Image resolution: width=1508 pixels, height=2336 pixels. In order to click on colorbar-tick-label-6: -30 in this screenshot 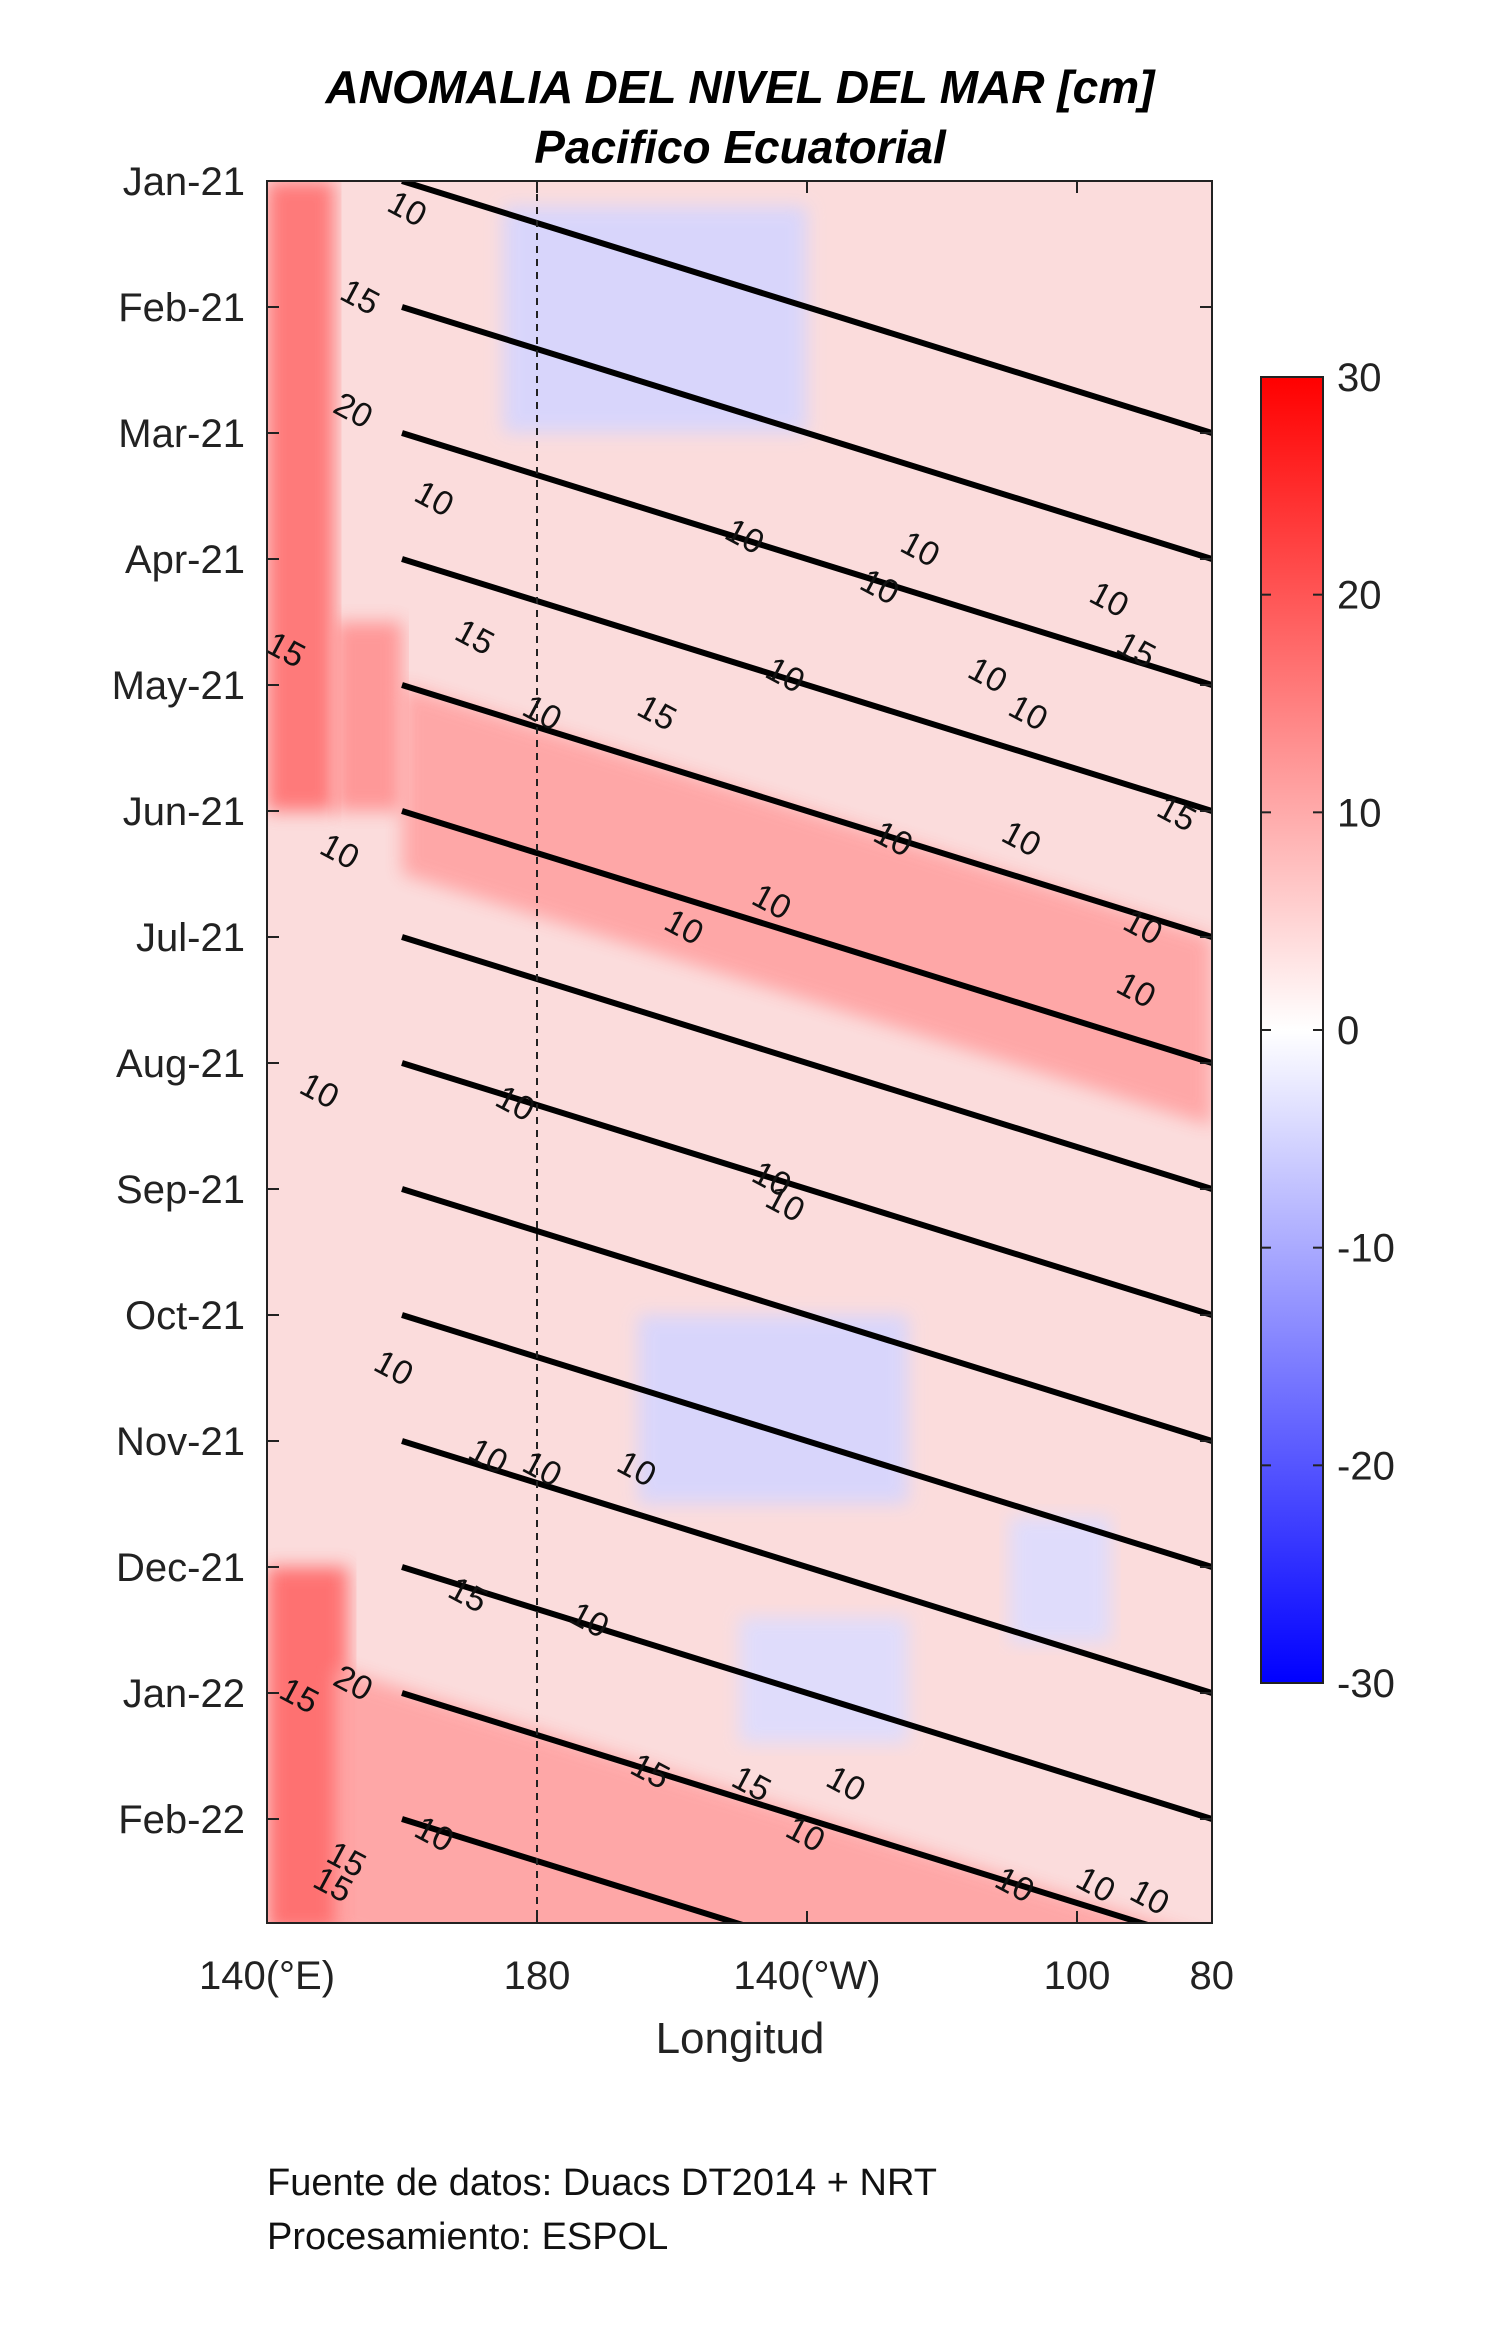, I will do `click(1366, 1684)`.